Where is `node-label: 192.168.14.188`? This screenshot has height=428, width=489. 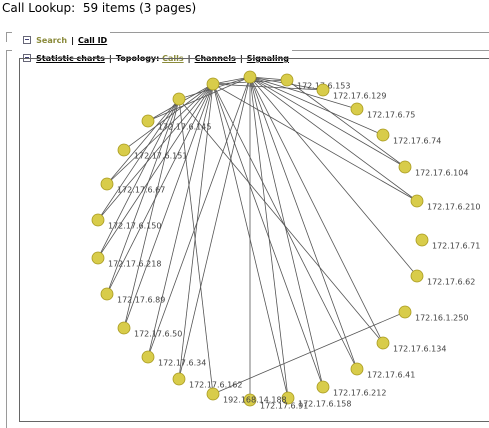 node-label: 192.168.14.188 is located at coordinates (255, 400).